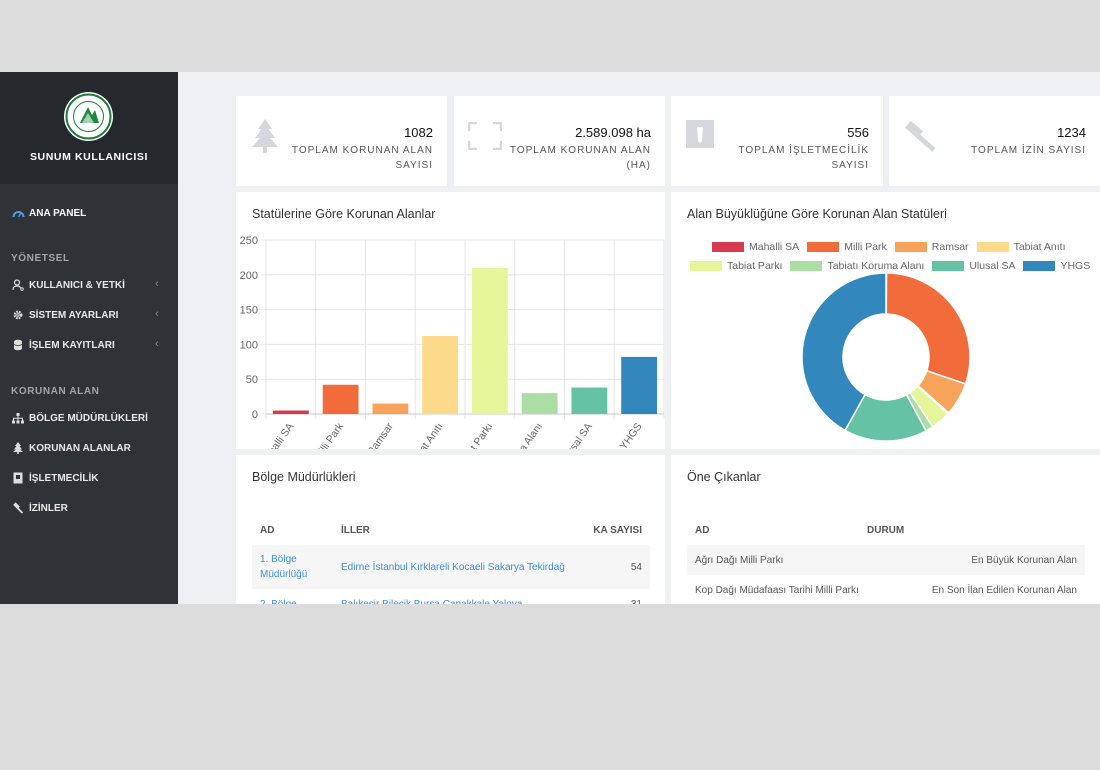 The width and height of the screenshot is (1100, 770). Describe the element at coordinates (249, 345) in the screenshot. I see `y-tick-label: 100` at that location.